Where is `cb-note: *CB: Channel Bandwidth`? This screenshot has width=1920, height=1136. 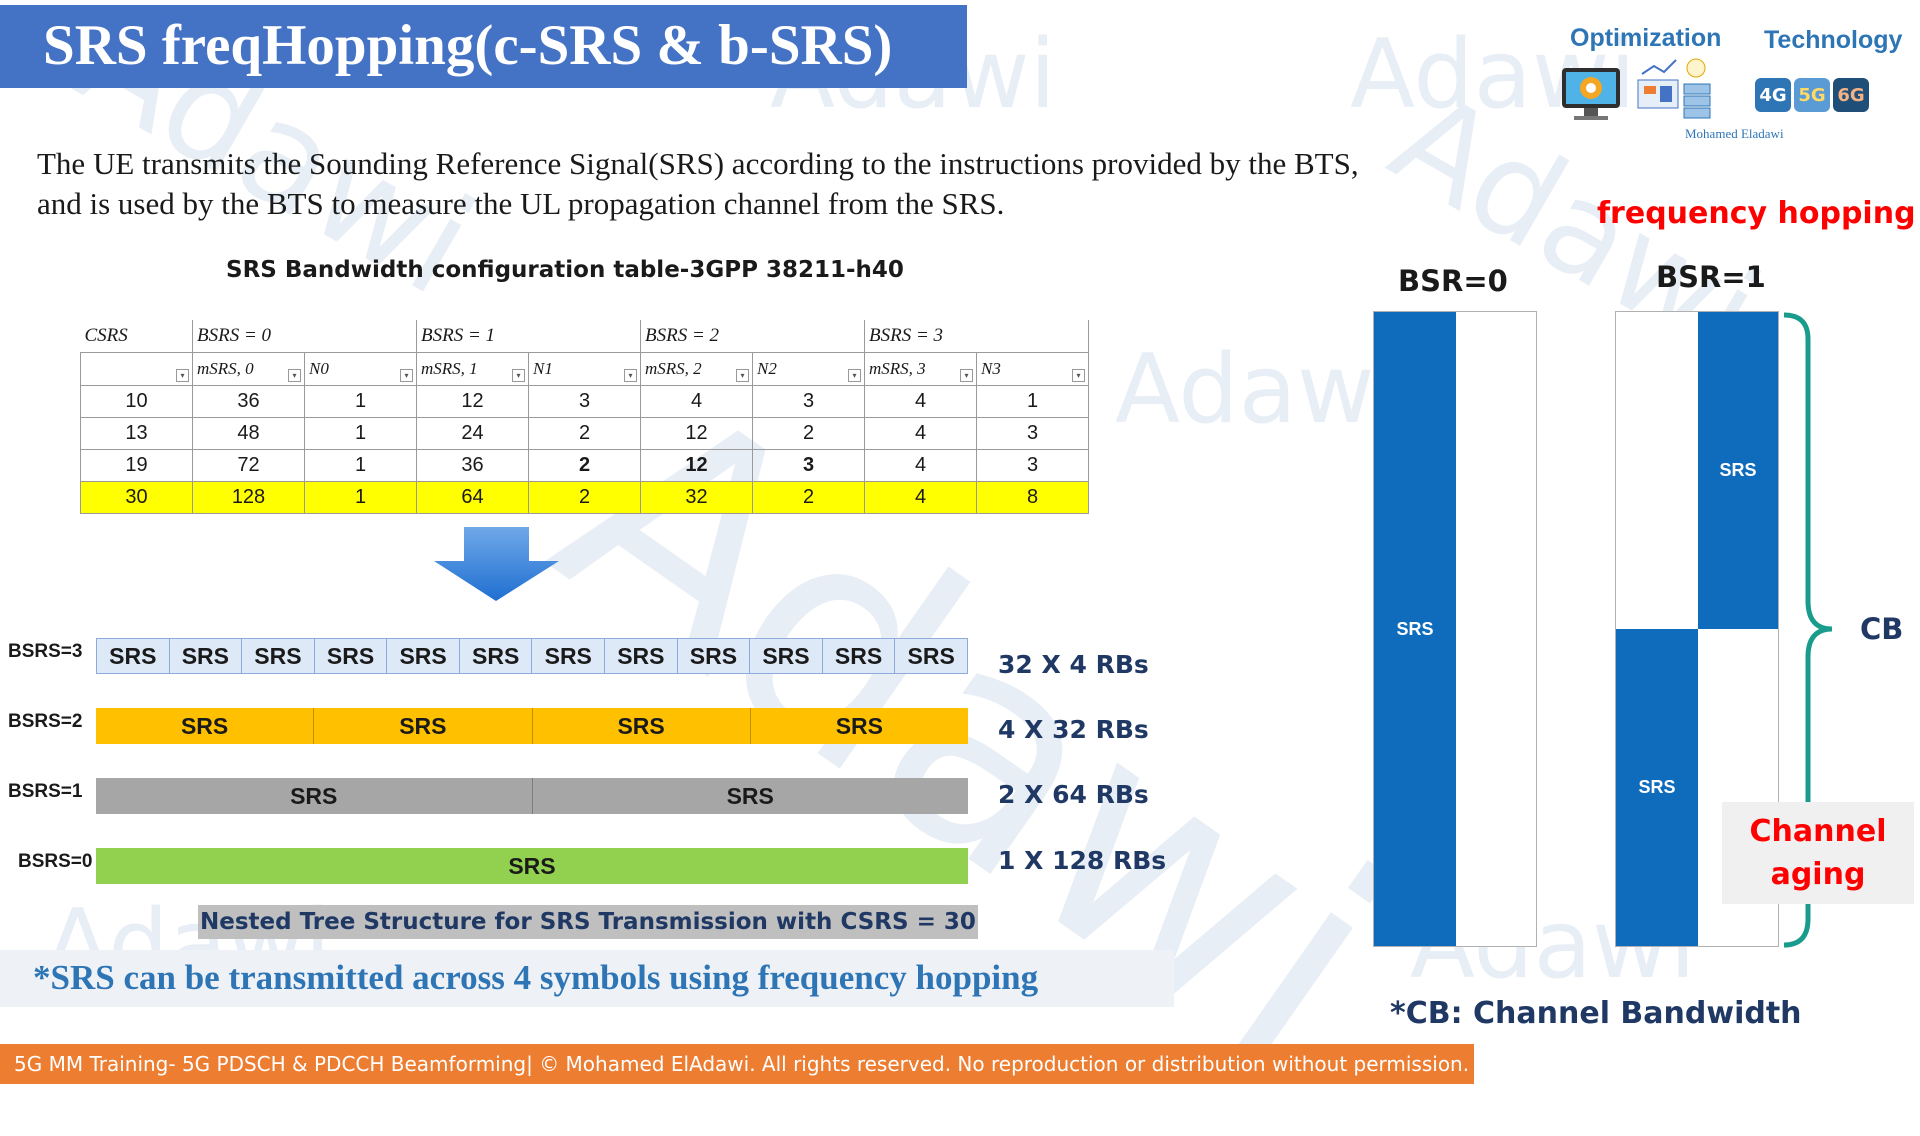 cb-note: *CB: Channel Bandwidth is located at coordinates (1596, 1013).